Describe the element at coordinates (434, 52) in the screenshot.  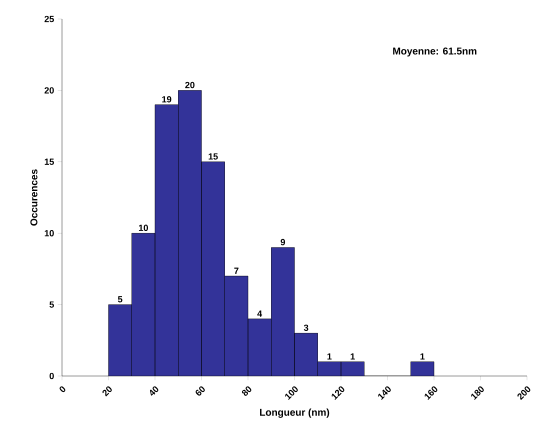
I see `annotation: Moyenne: 61.5nm` at that location.